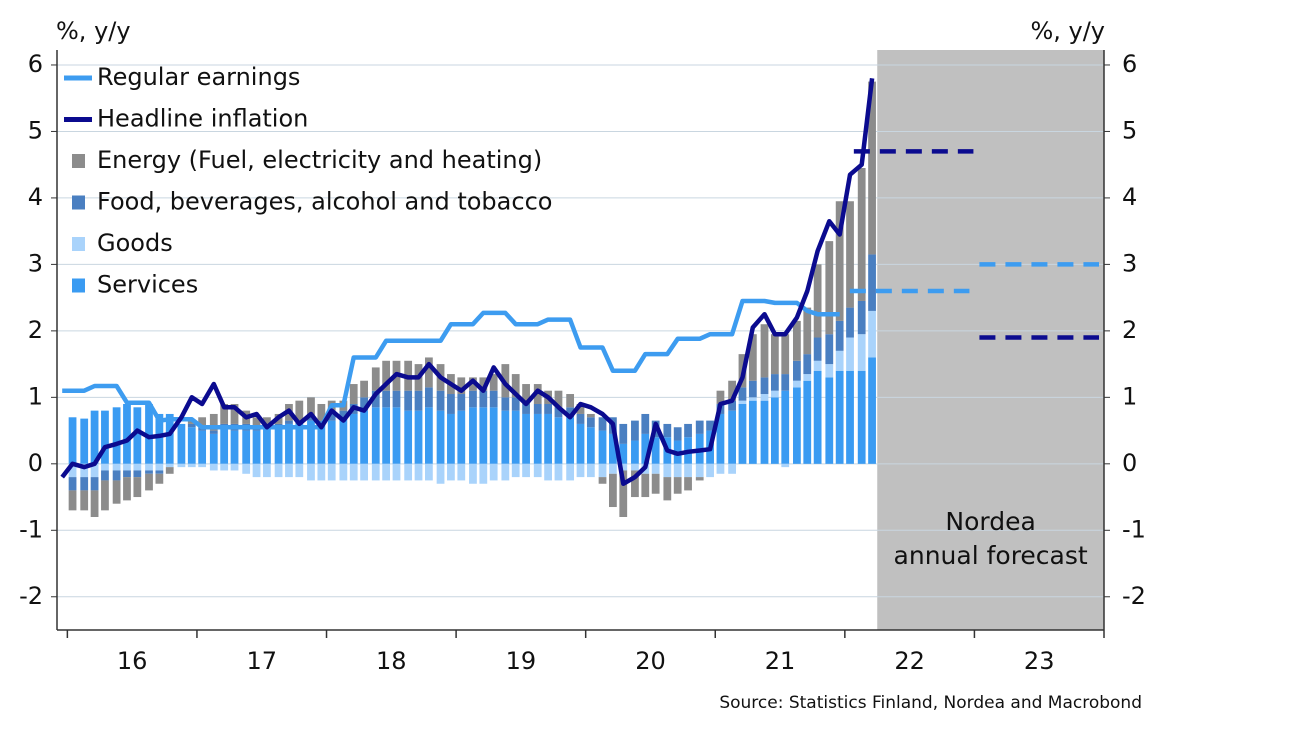  I want to click on line-series, so click(451, 364).